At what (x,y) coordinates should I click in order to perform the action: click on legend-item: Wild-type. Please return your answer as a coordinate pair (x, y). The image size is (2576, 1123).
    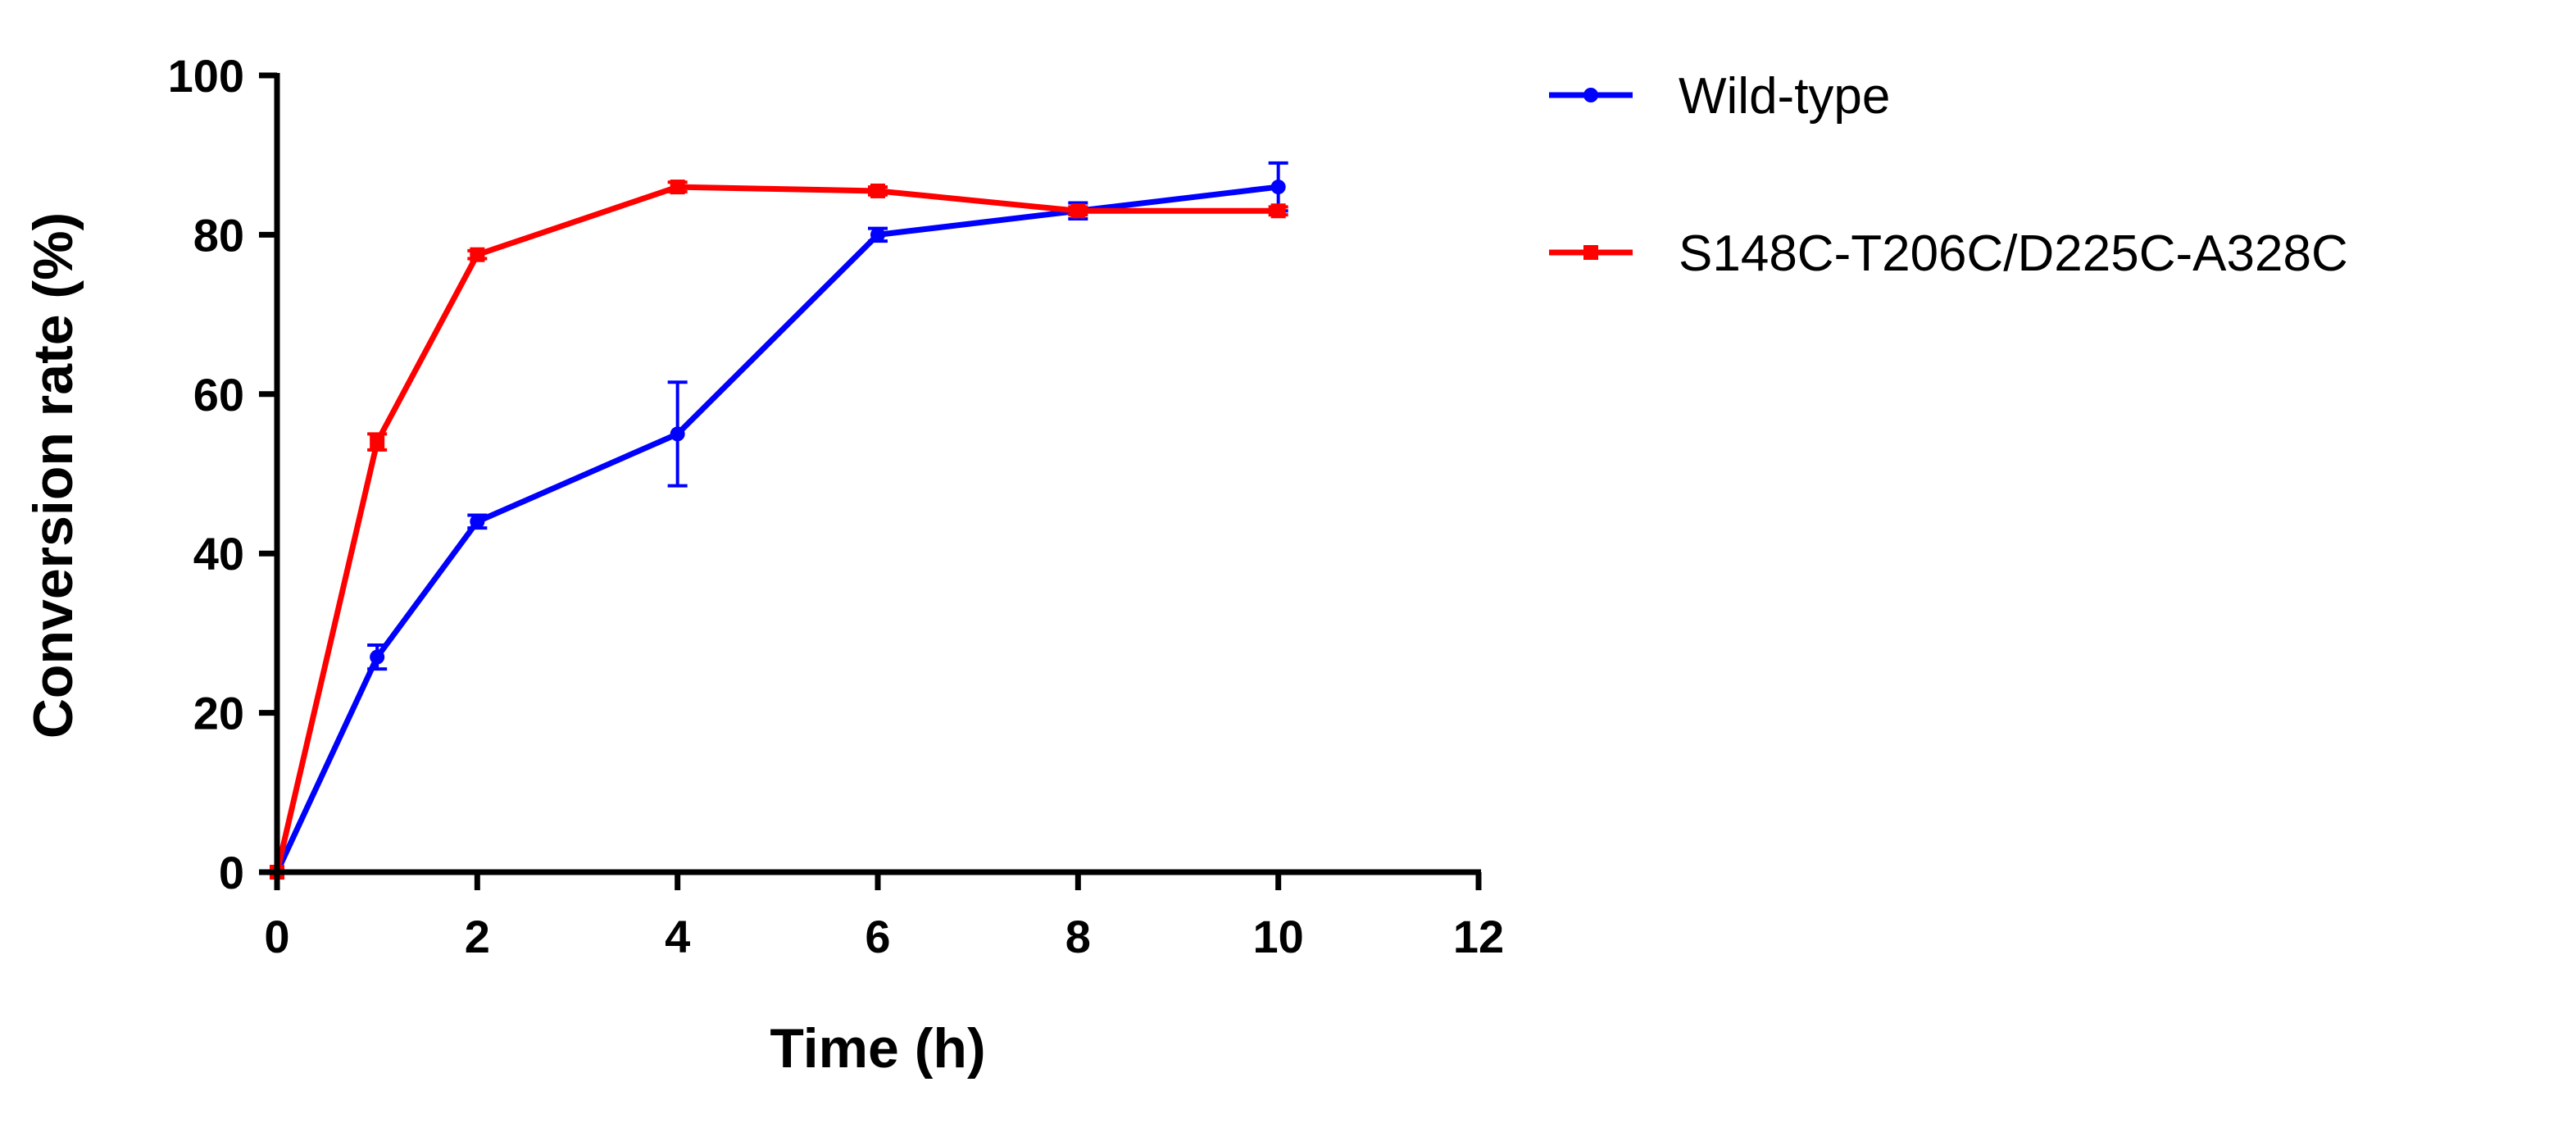
    Looking at the image, I should click on (1719, 96).